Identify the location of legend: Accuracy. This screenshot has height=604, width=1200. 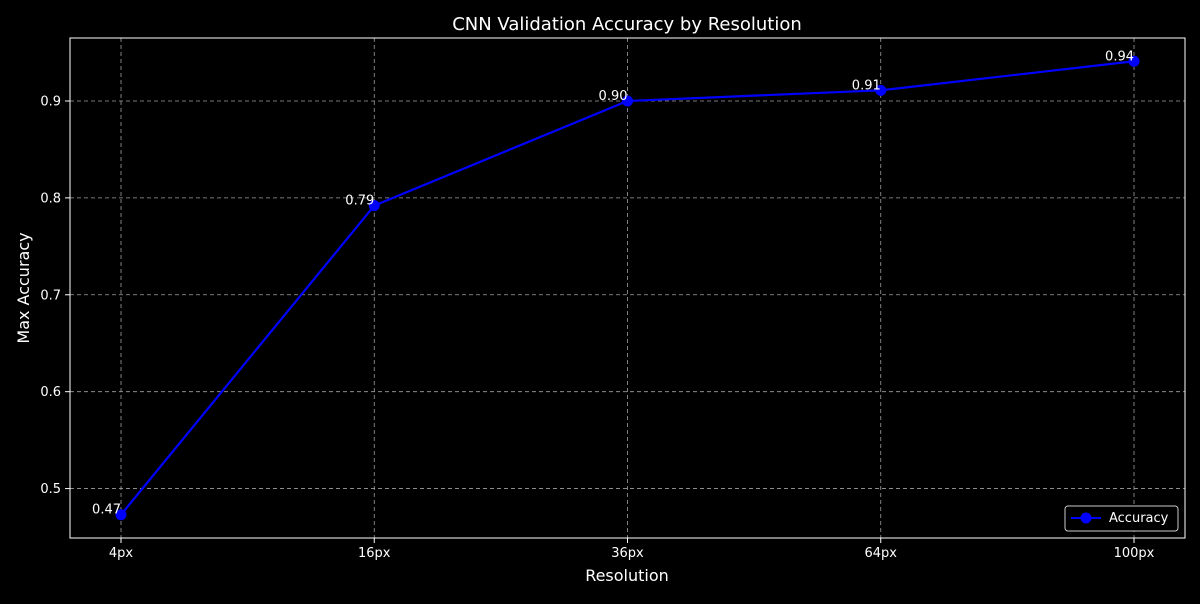
(1121, 518).